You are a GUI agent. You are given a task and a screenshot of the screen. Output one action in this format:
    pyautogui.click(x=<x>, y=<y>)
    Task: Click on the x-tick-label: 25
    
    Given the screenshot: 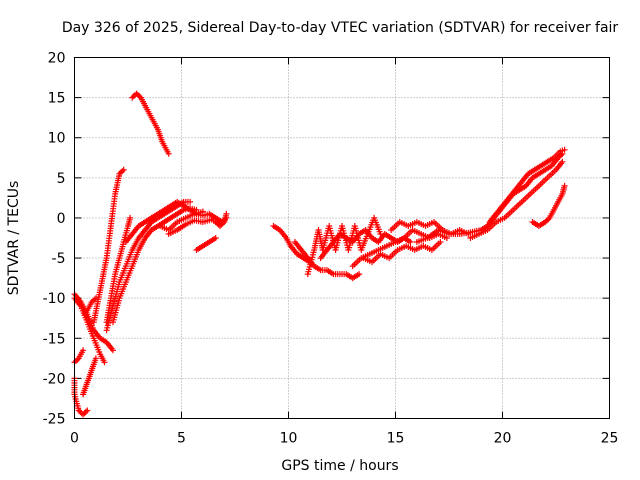 What is the action you would take?
    pyautogui.click(x=610, y=439)
    